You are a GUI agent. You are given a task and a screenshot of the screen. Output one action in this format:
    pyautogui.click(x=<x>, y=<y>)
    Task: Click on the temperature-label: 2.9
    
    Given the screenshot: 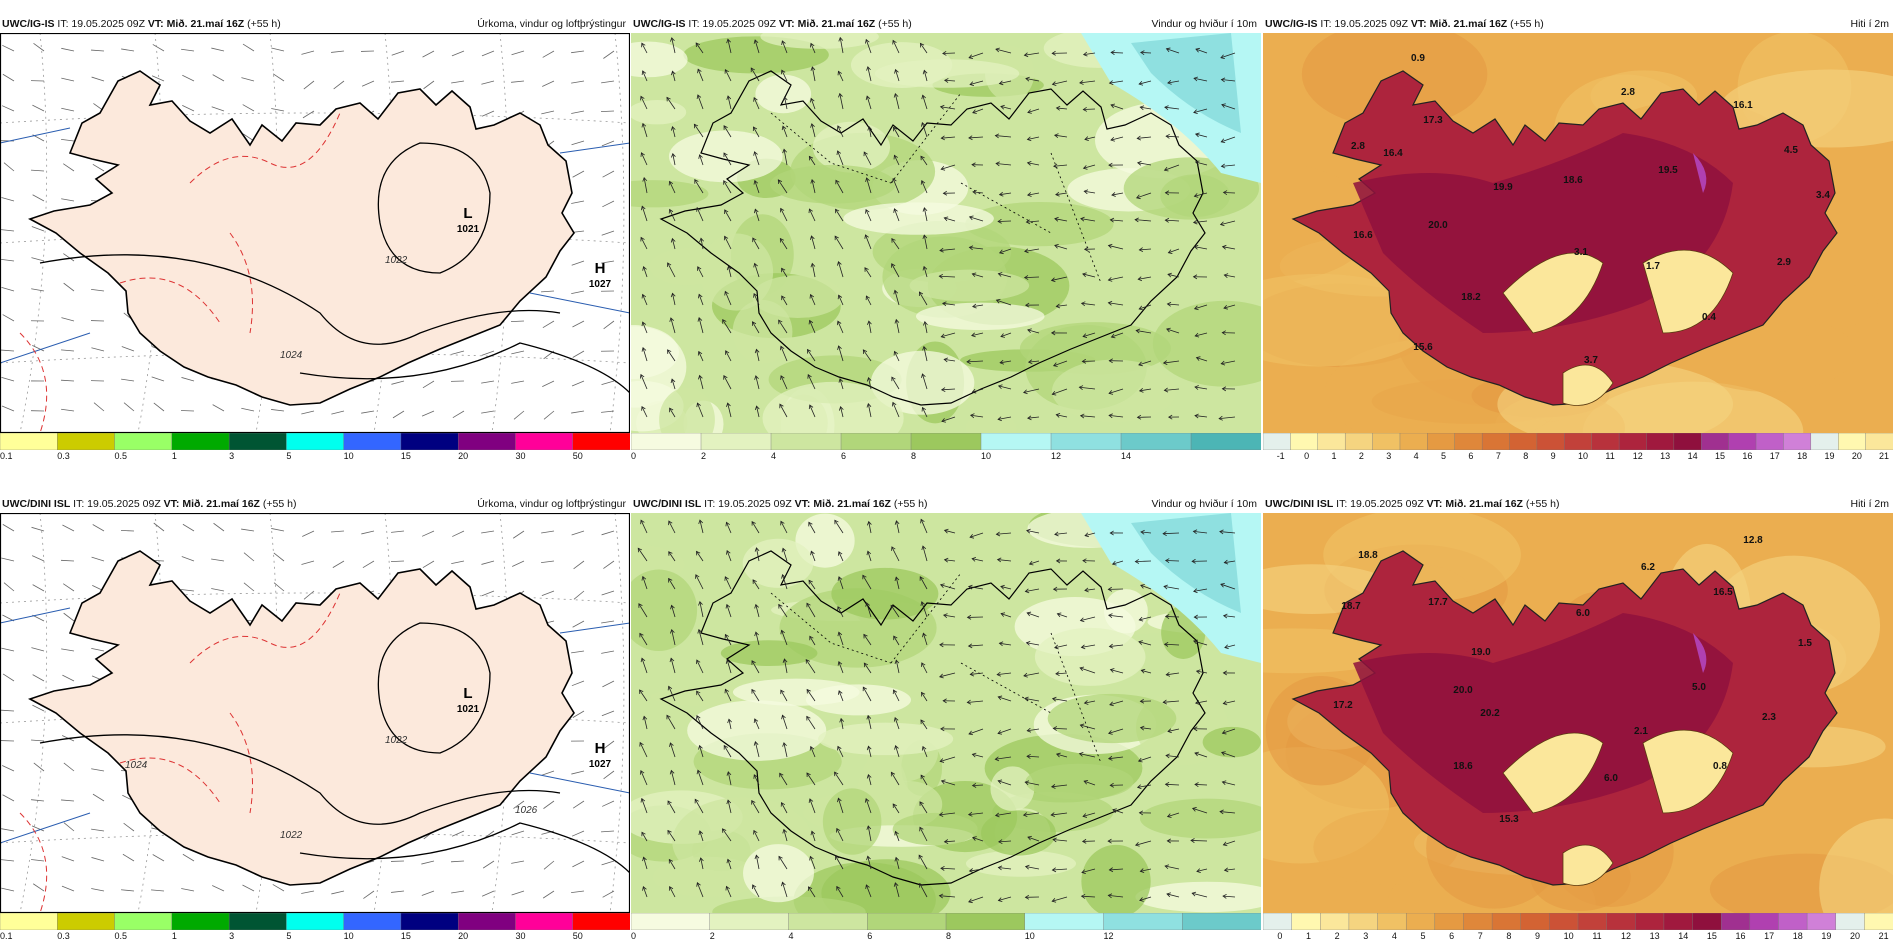 What is the action you would take?
    pyautogui.click(x=1784, y=262)
    